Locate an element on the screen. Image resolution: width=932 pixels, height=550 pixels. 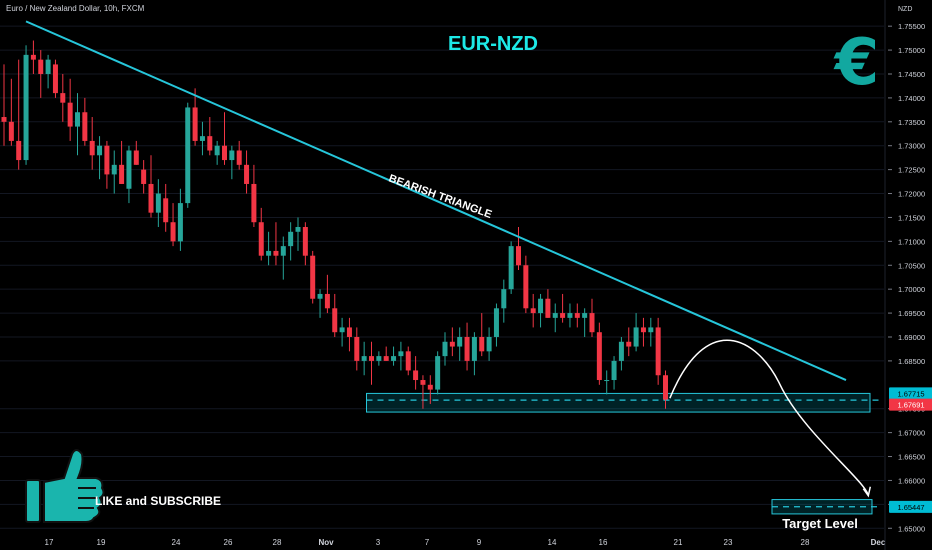
y-tick-label: 1.69000 is located at coordinates (911, 337).